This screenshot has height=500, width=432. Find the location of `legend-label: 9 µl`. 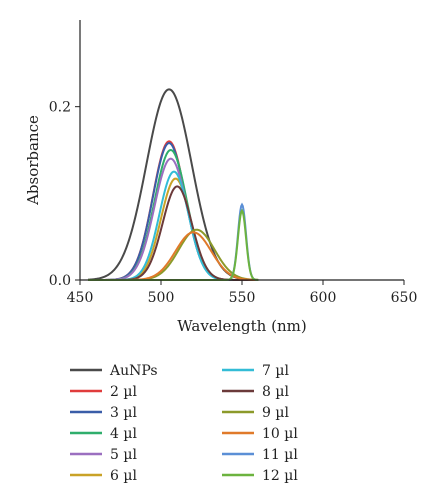

legend-label: 9 µl is located at coordinates (275, 413).